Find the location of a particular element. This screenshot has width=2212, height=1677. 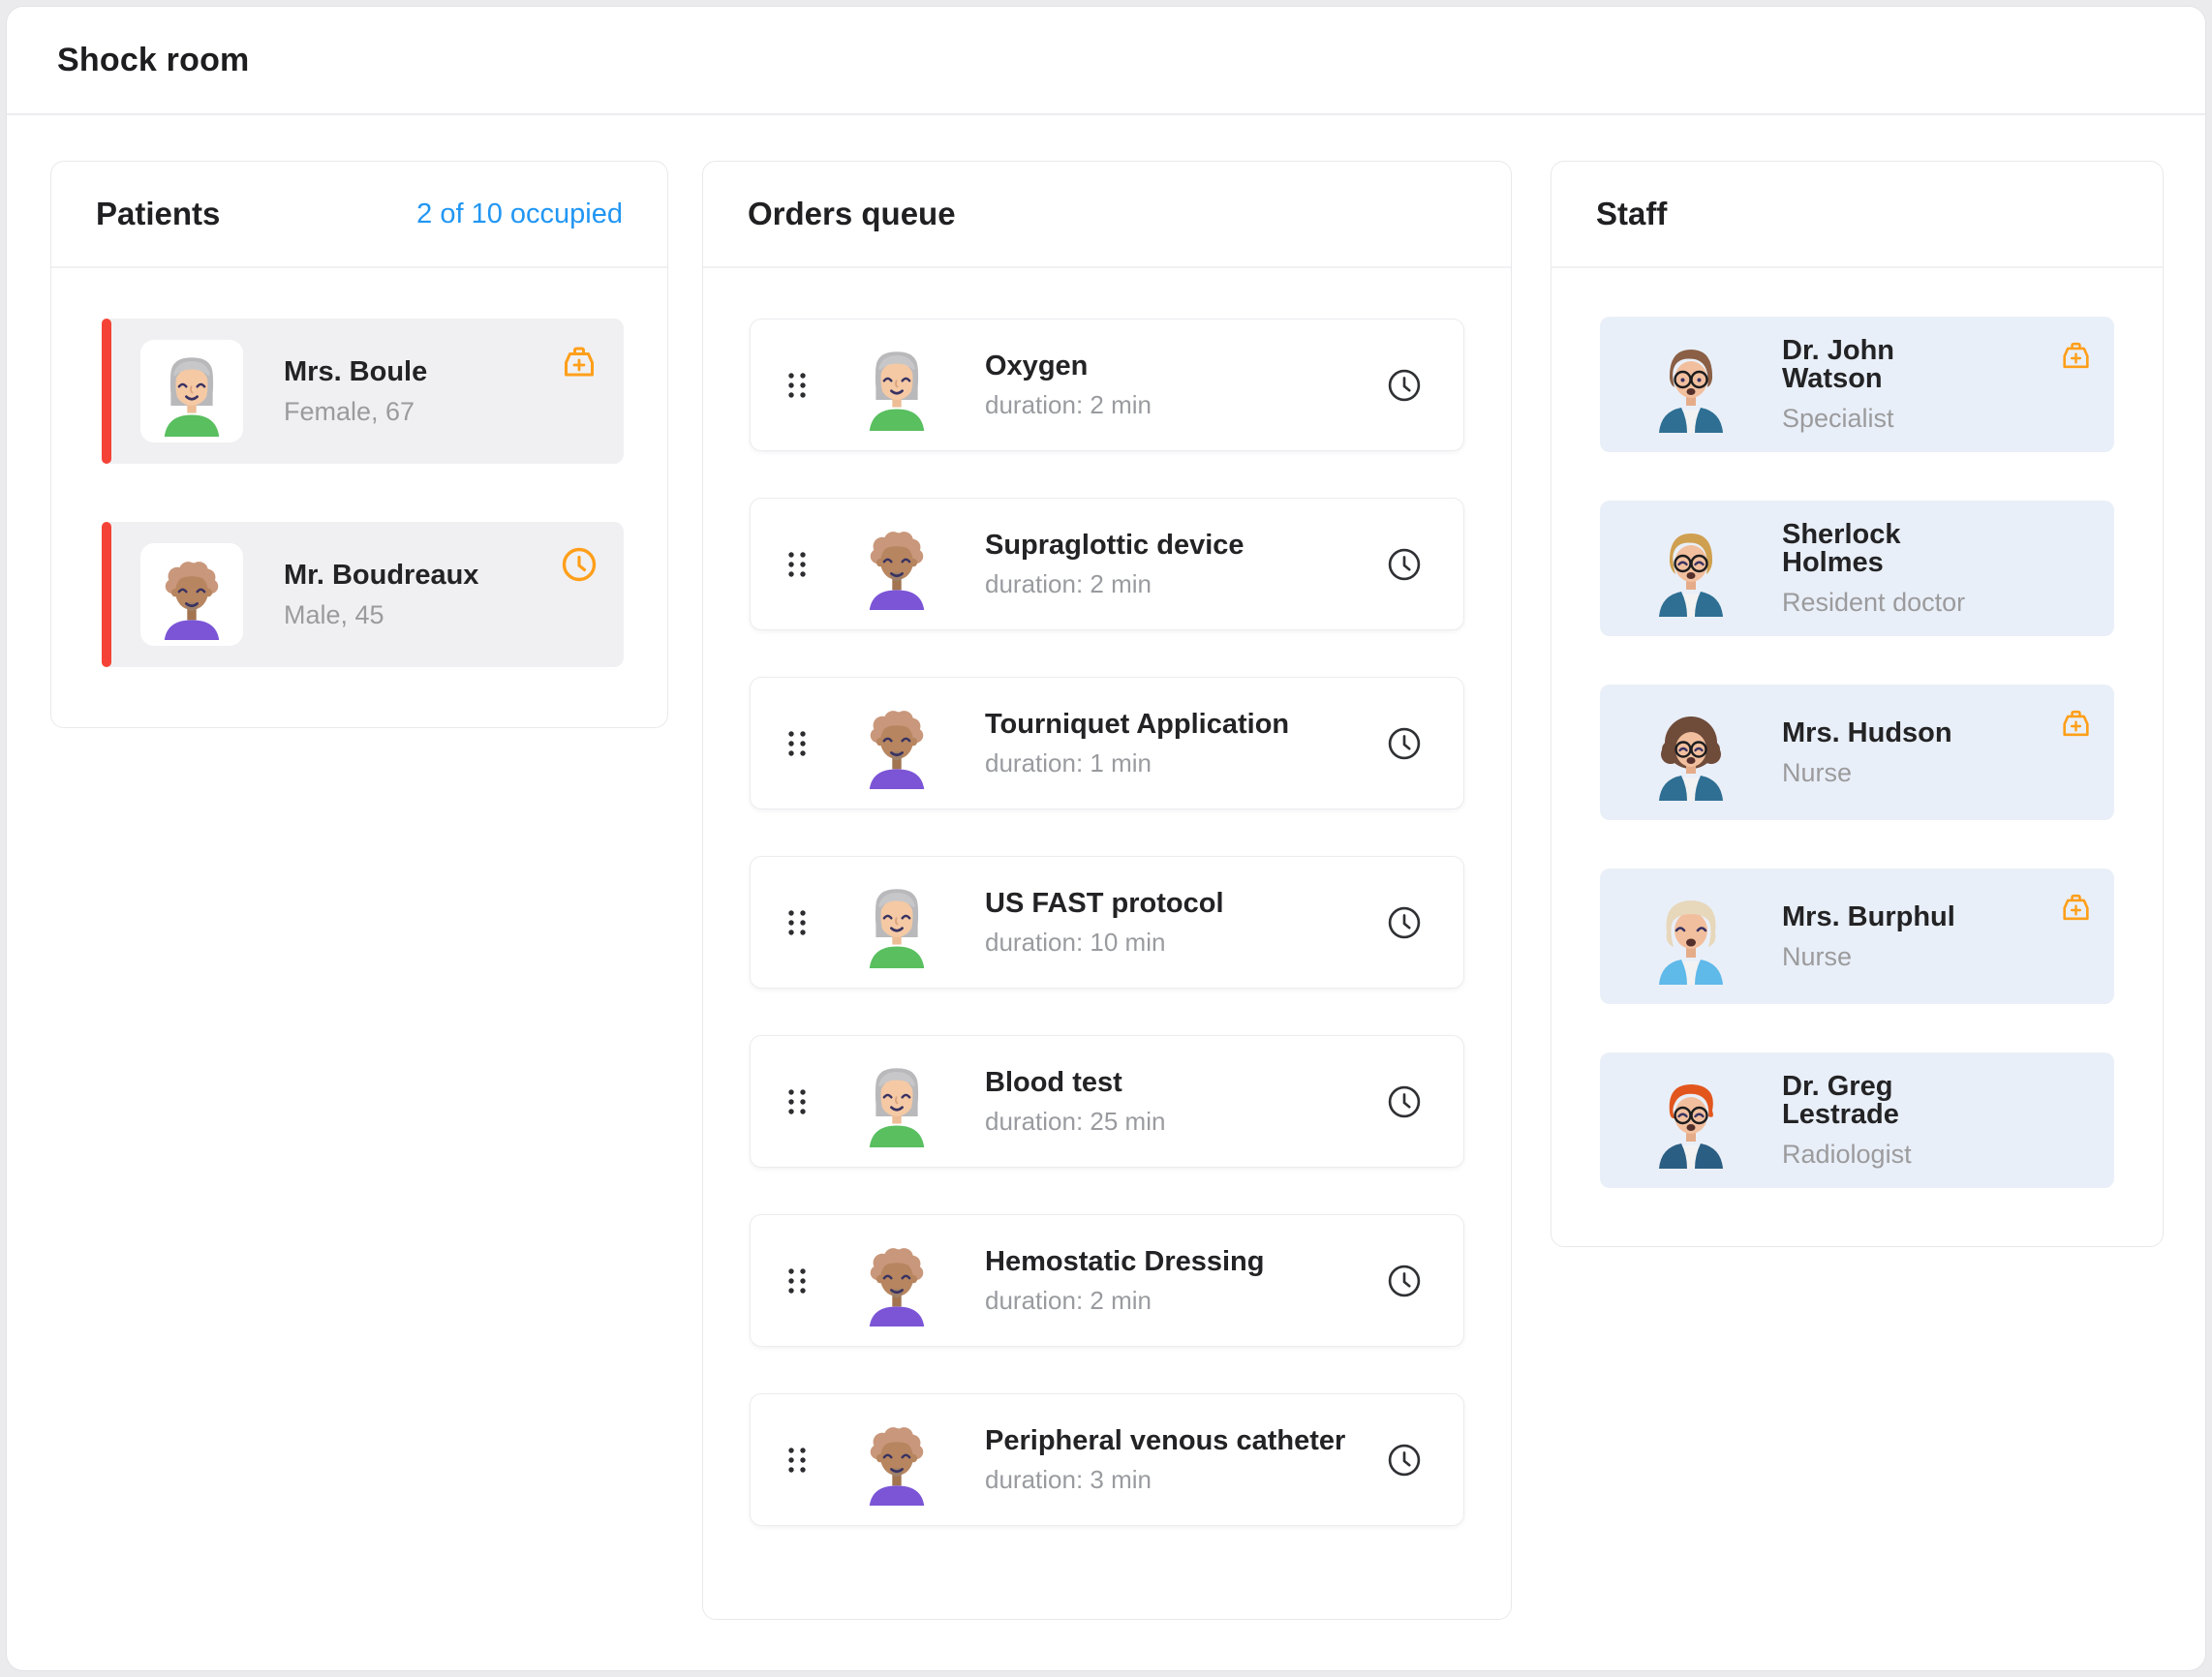

staff-info: Mrs. Burphul Nurse is located at coordinates (1913, 935).